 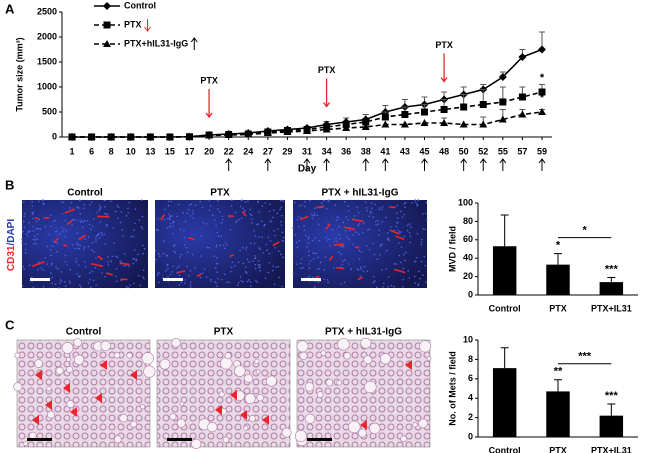 I want to click on y-tick-label: 0, so click(x=470, y=436).